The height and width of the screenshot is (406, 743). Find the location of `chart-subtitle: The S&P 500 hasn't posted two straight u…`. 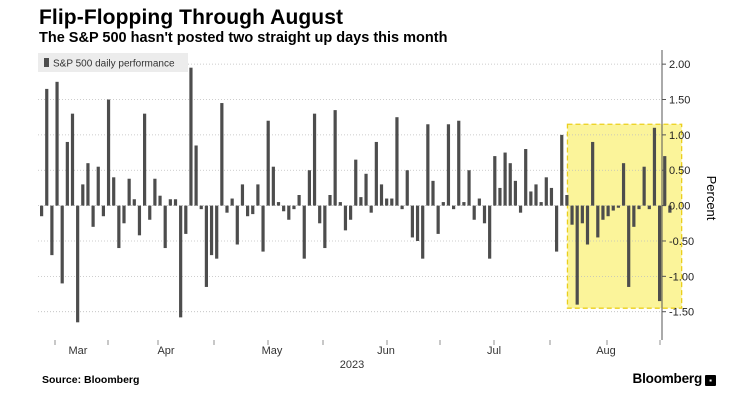

chart-subtitle: The S&P 500 hasn't posted two straight u… is located at coordinates (243, 38).